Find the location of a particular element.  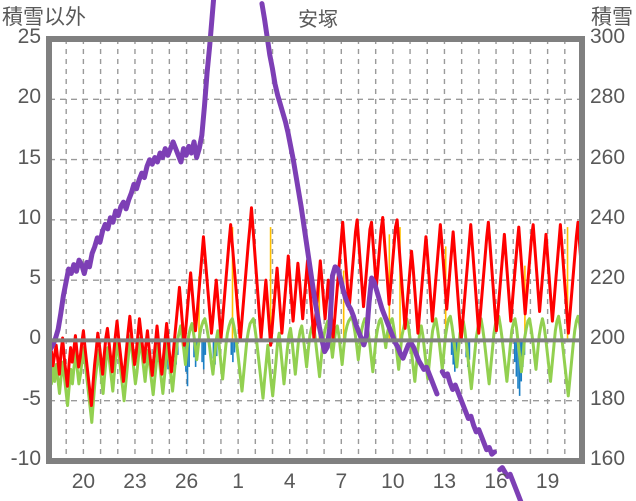

left-axis-header: 積雪以外 is located at coordinates (44, 17).